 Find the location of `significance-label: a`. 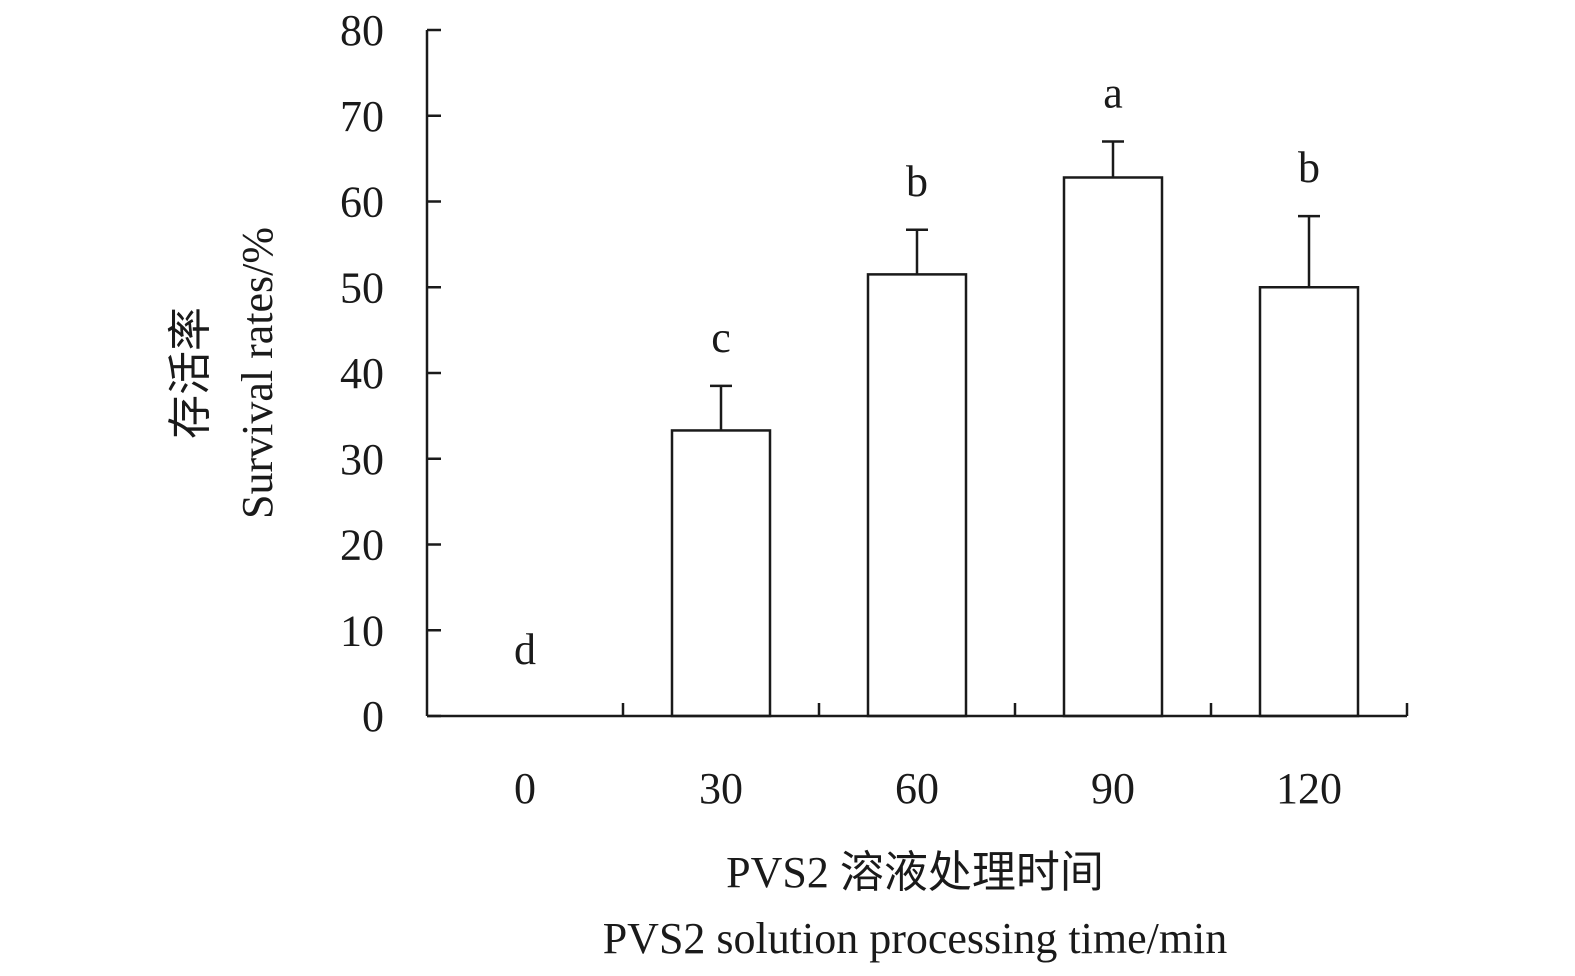

significance-label: a is located at coordinates (1113, 92).